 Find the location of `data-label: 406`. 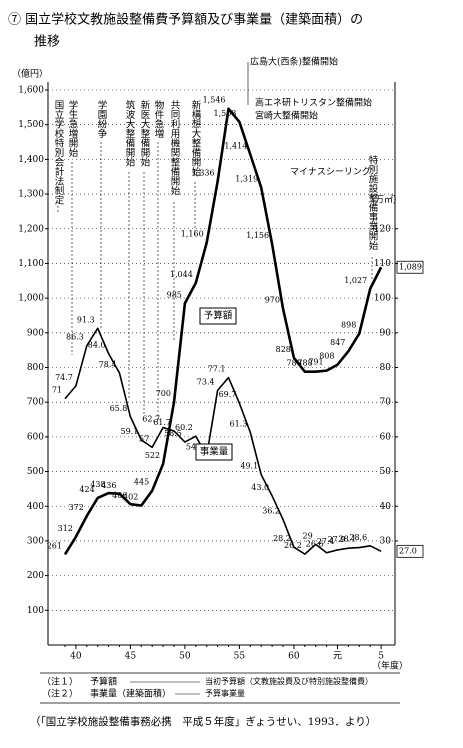

data-label: 406 is located at coordinates (119, 495).